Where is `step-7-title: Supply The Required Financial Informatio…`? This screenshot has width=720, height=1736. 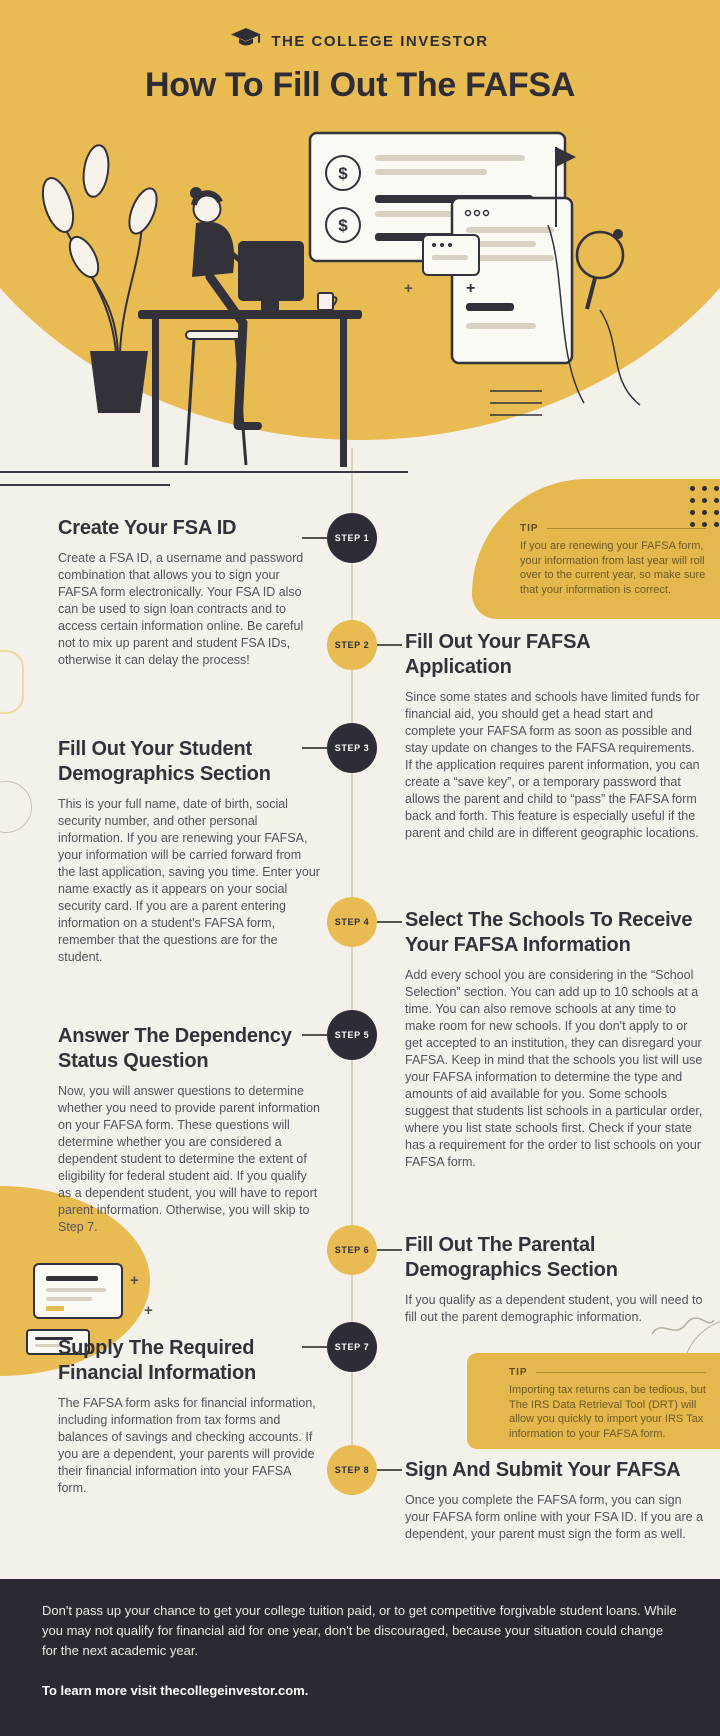
step-7-title: Supply The Required Financial Informatio… is located at coordinates (157, 1360).